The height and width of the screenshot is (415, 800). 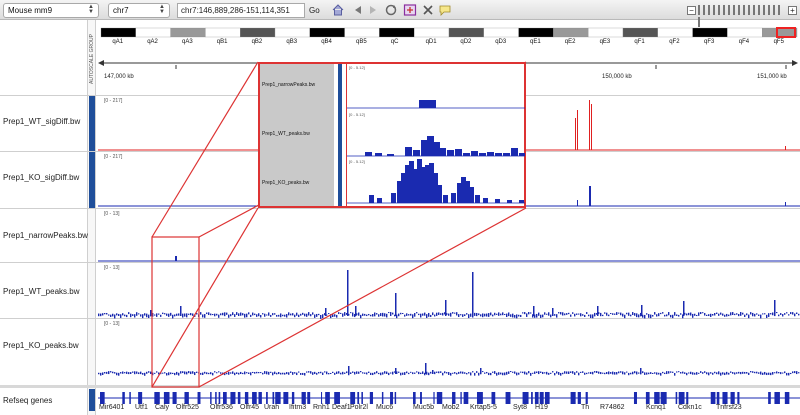 What do you see at coordinates (45, 235) in the screenshot?
I see `track-label-narrowpeaks: Prep1_narrowPeaks.bw` at bounding box center [45, 235].